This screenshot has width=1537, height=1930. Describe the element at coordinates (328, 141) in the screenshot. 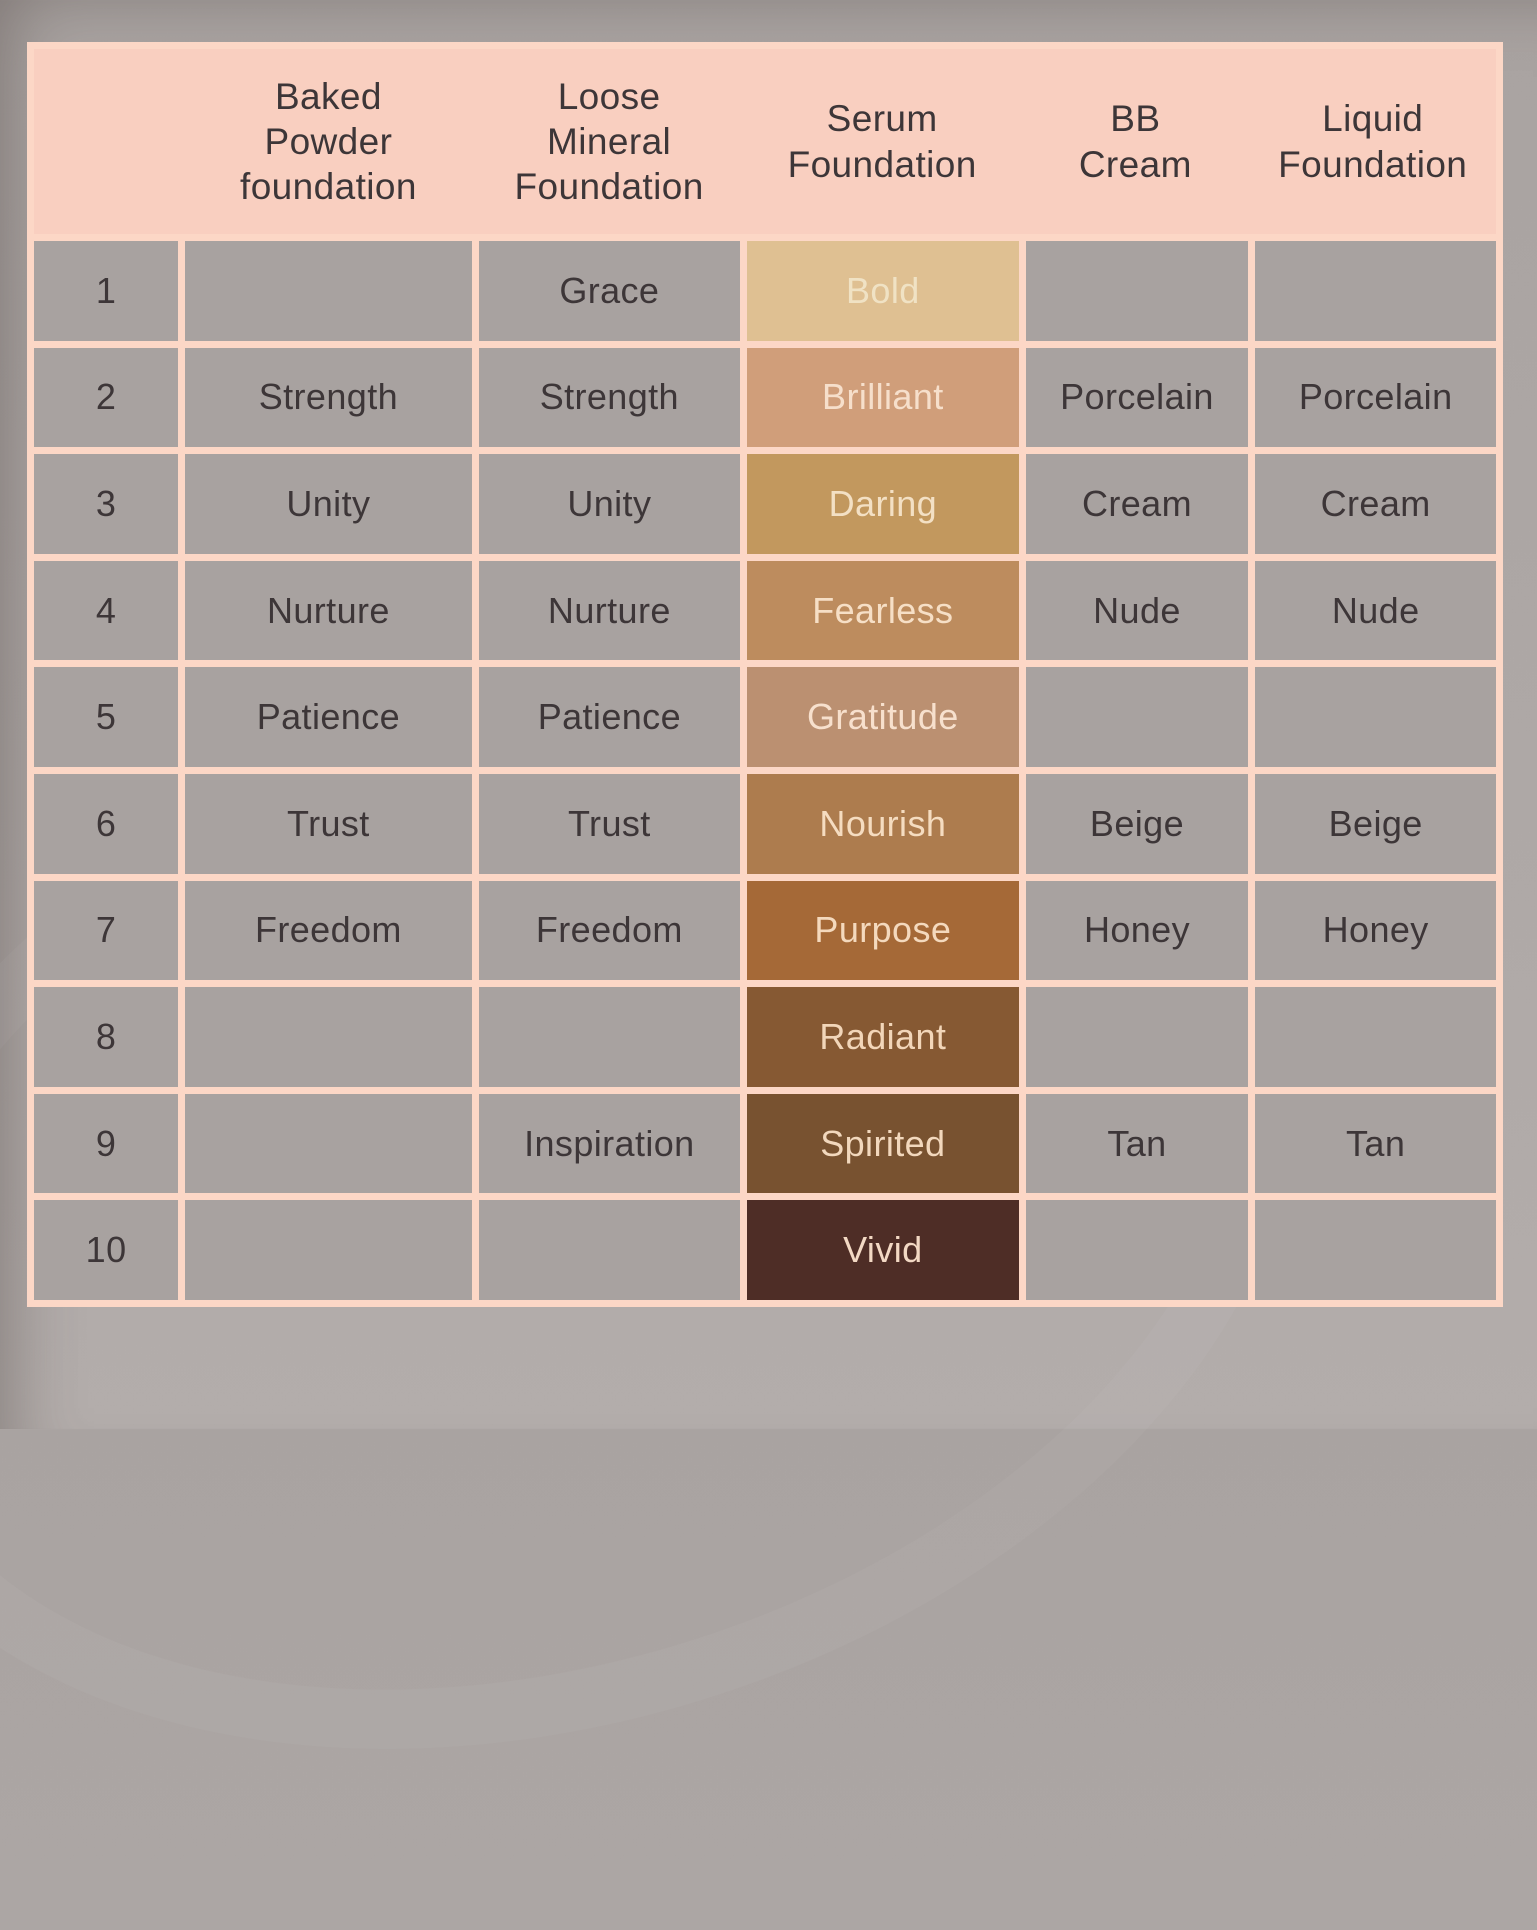

I see `column-header-baked-powder-foundation: Baked Powder foundation` at that location.